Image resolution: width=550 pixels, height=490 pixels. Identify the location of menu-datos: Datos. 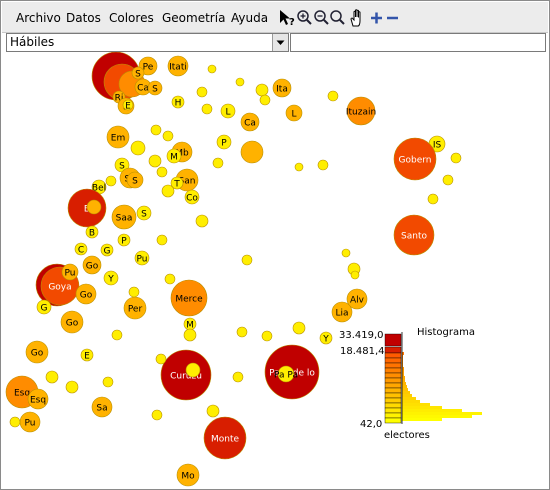
(83, 18).